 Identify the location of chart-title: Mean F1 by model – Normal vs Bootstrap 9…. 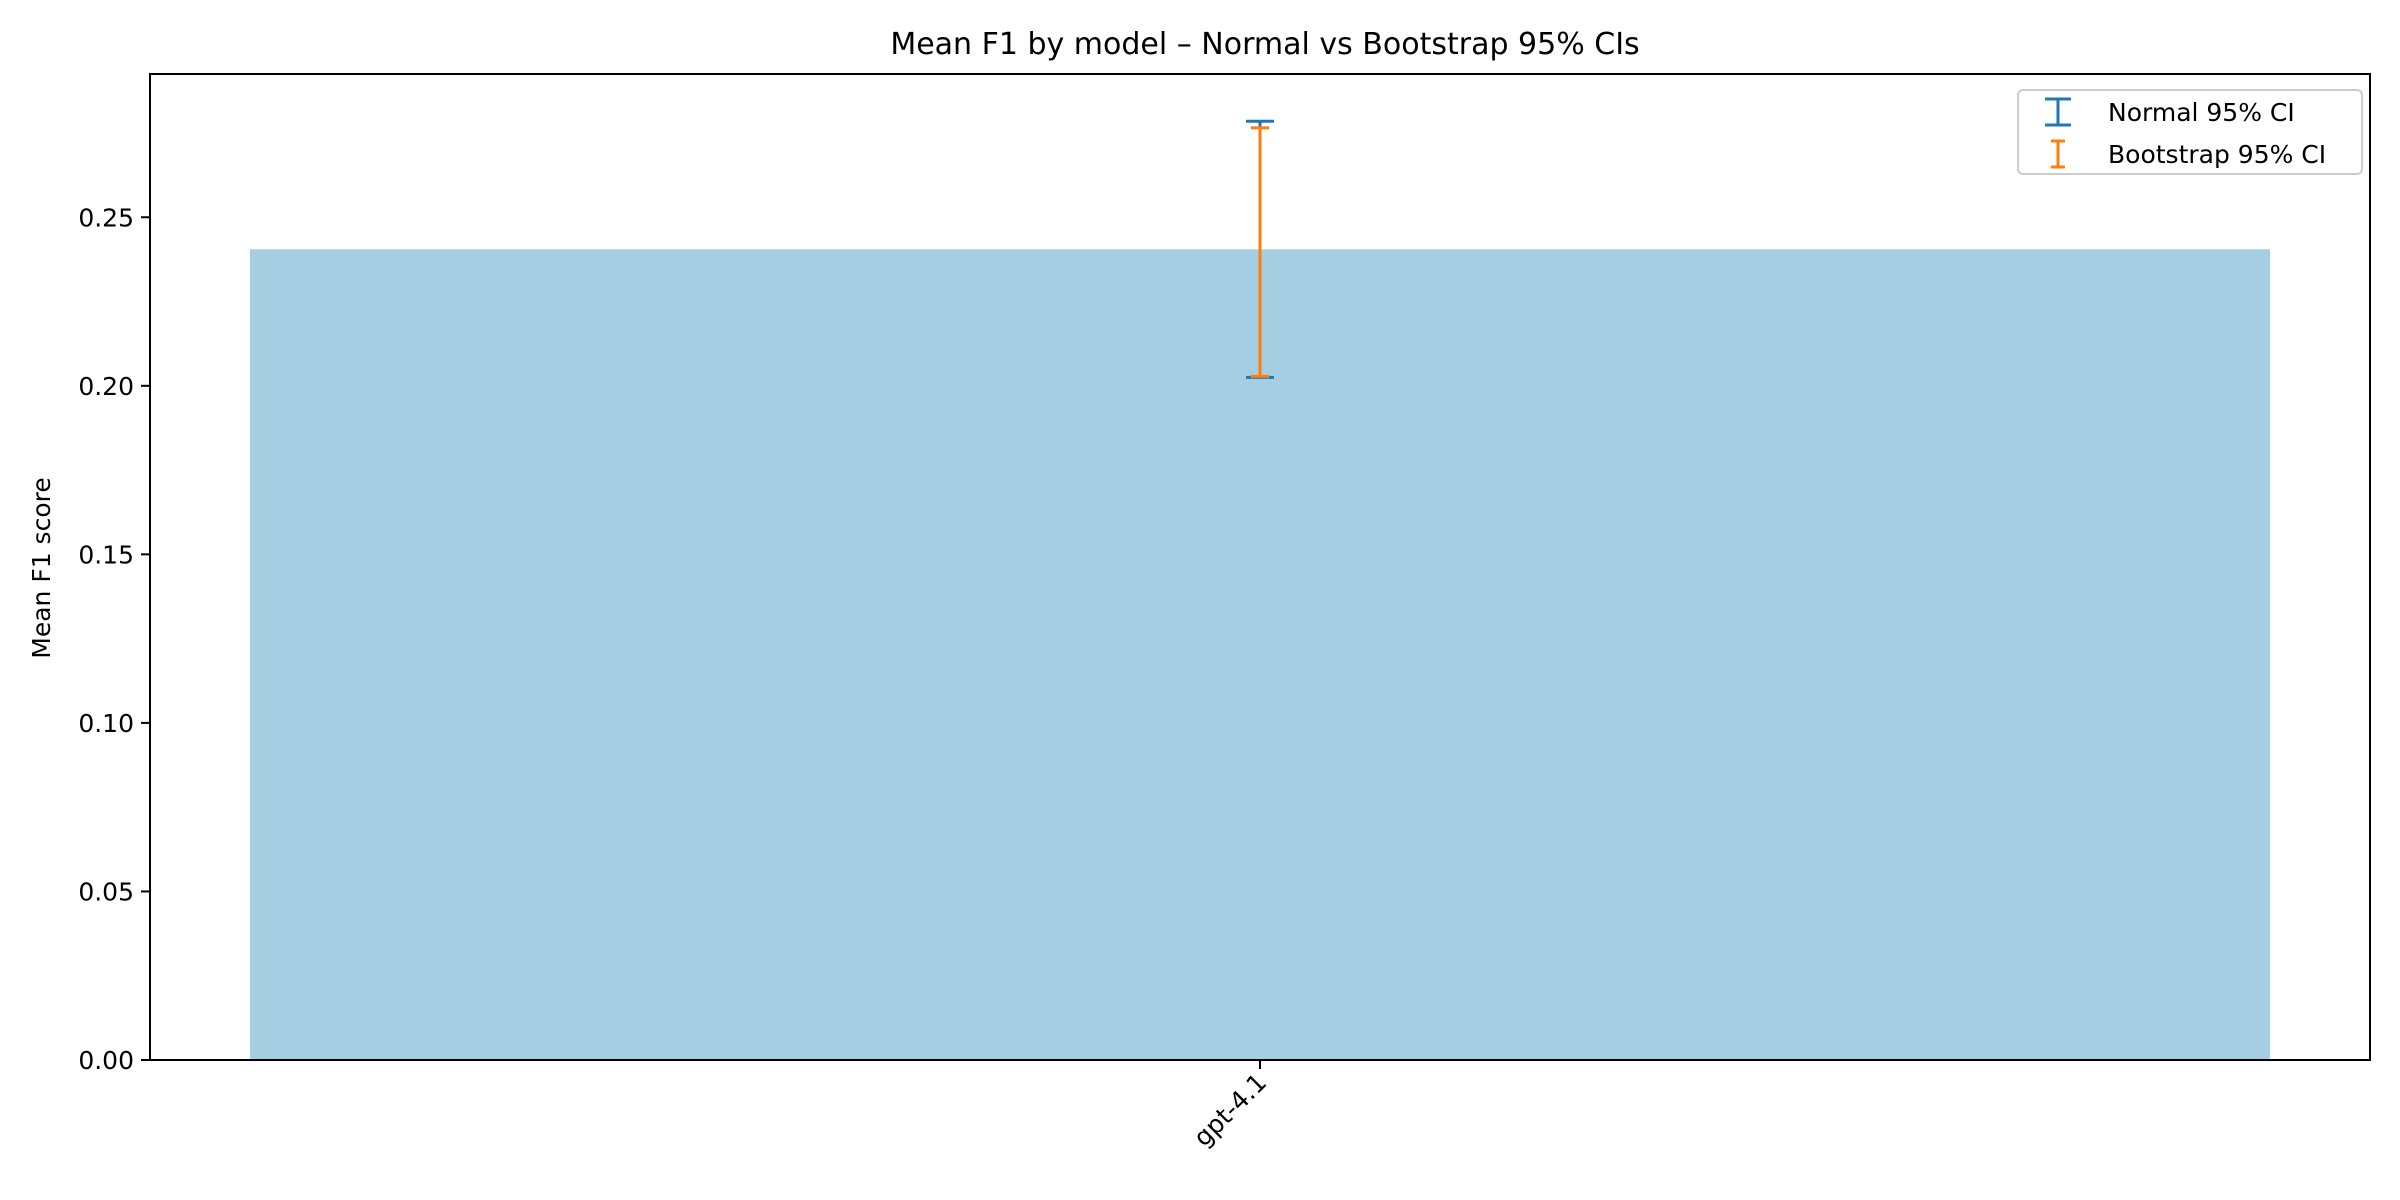
(1264, 44).